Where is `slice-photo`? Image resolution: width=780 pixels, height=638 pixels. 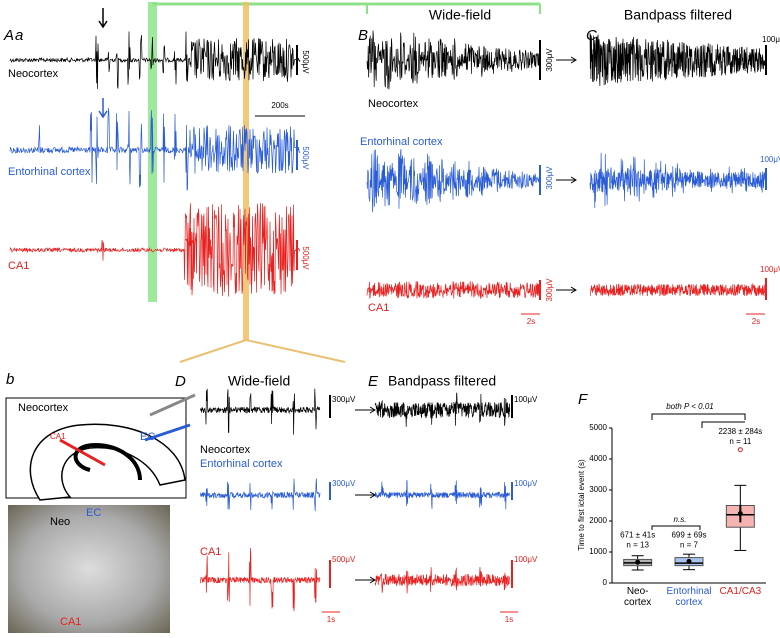 slice-photo is located at coordinates (89, 569).